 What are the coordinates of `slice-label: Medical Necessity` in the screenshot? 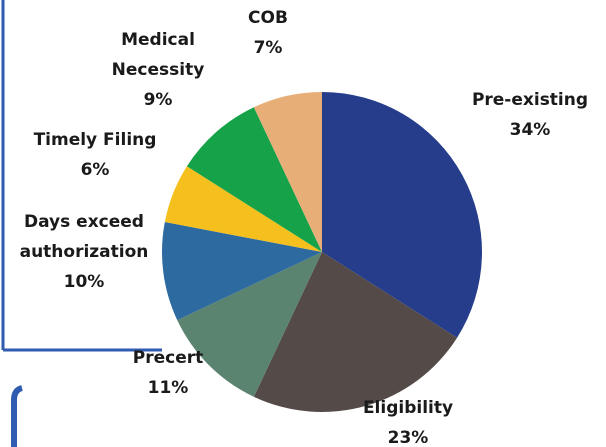 It's located at (158, 55).